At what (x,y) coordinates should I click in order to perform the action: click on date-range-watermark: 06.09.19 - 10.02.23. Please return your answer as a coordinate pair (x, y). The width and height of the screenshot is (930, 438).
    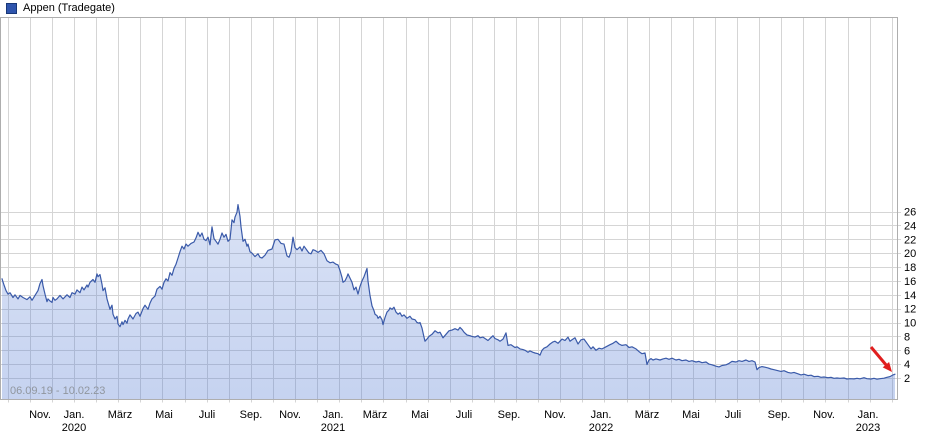
    Looking at the image, I should click on (58, 391).